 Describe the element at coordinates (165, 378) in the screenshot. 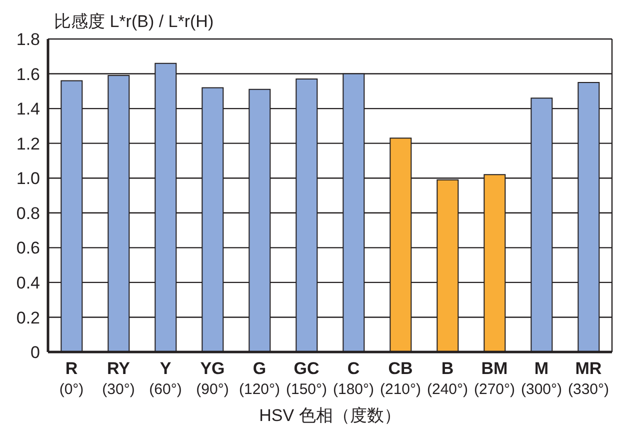

I see `x-tick-label: Y (60°)` at that location.